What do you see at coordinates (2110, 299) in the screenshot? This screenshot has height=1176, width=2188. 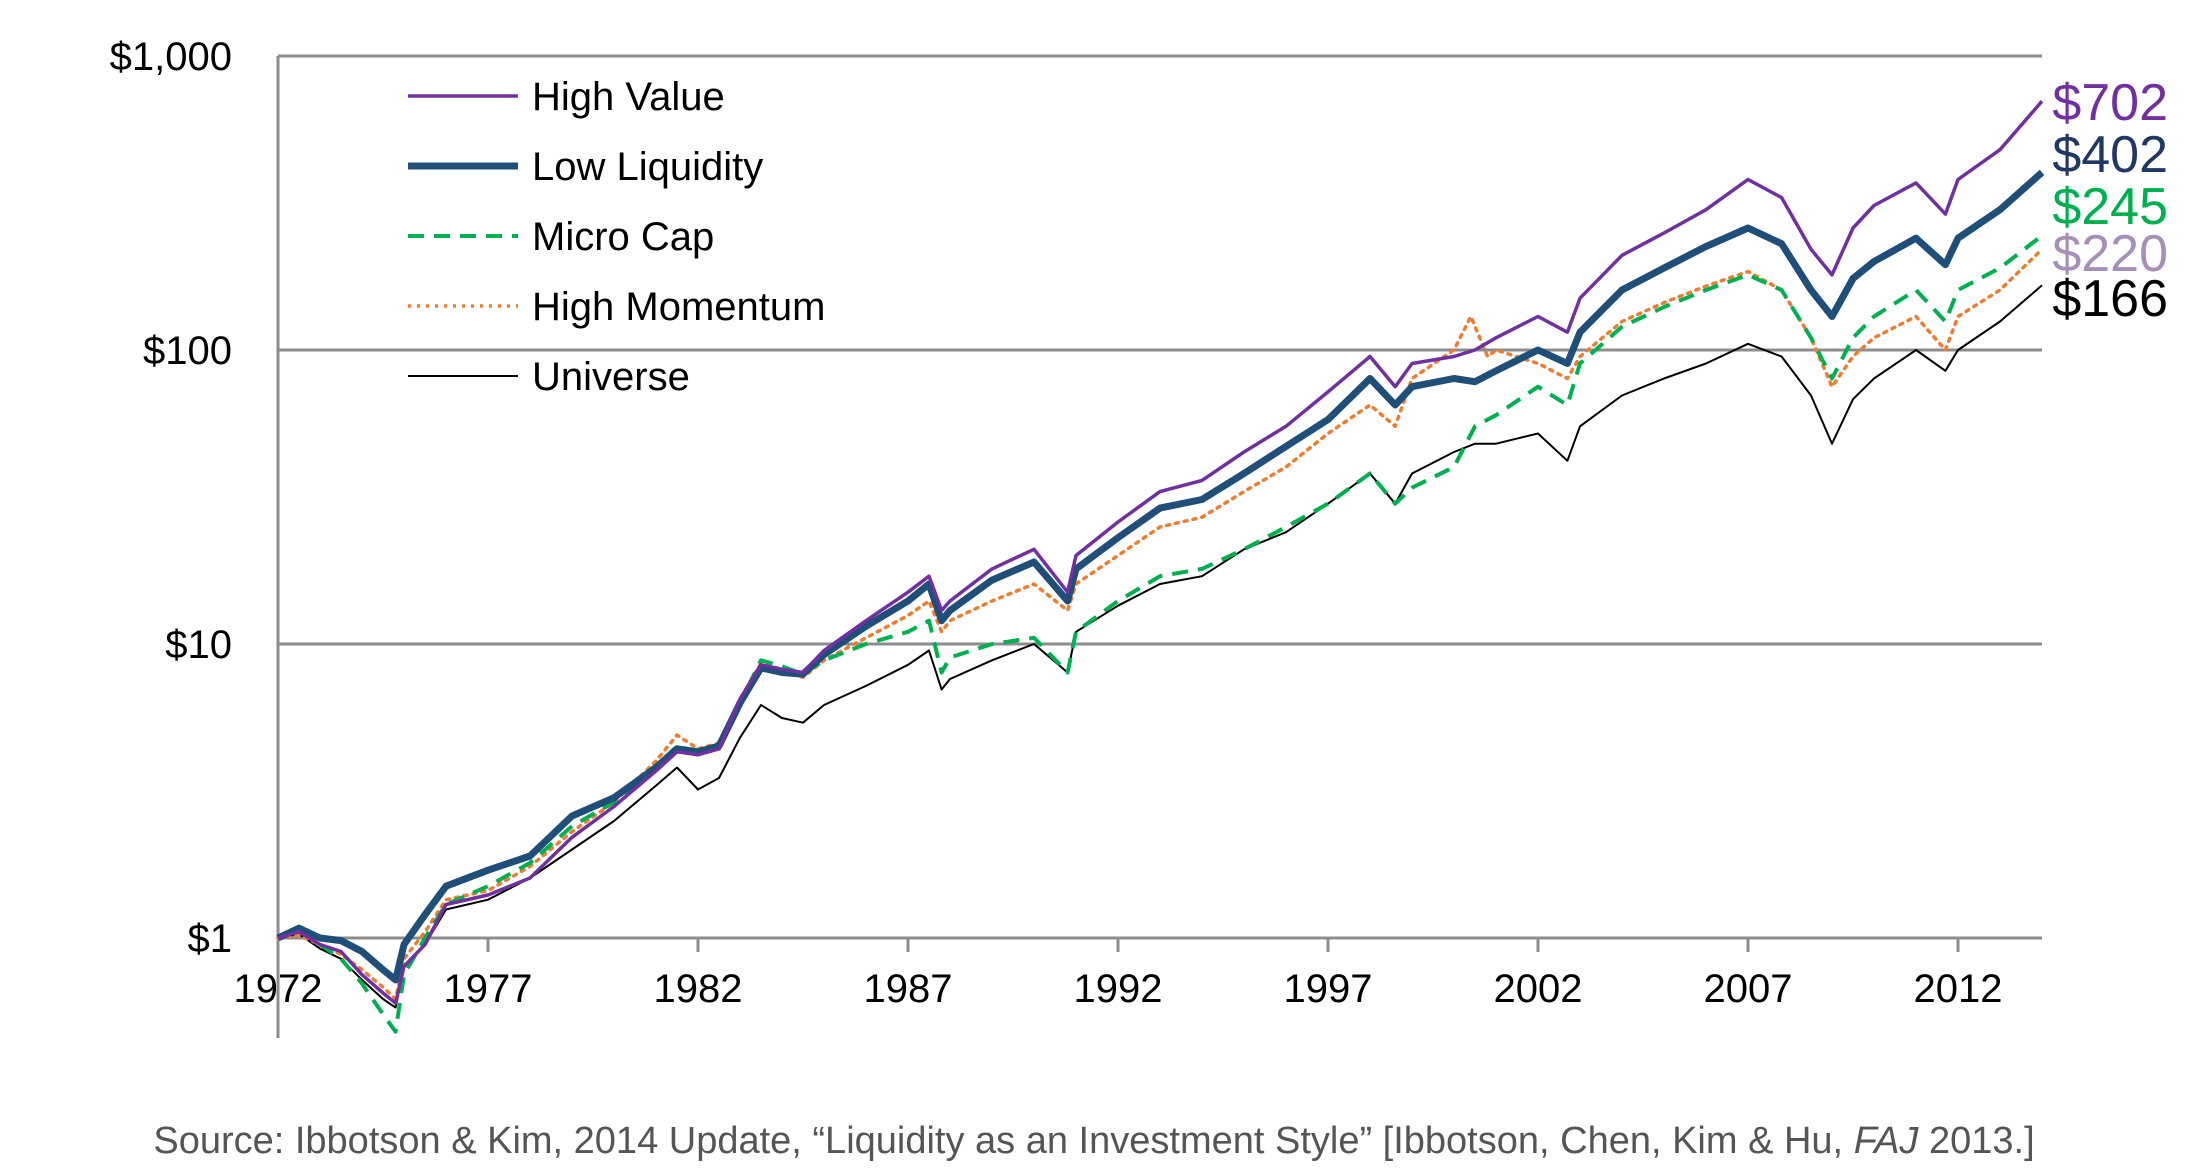 I see `end-label-4: $166` at bounding box center [2110, 299].